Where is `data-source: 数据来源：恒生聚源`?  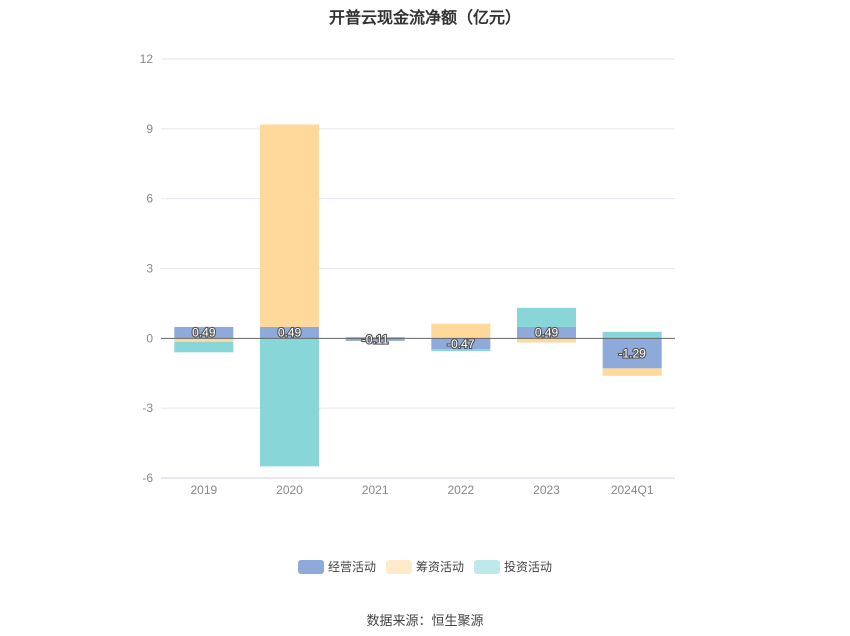
data-source: 数据来源：恒生聚源 is located at coordinates (425, 620).